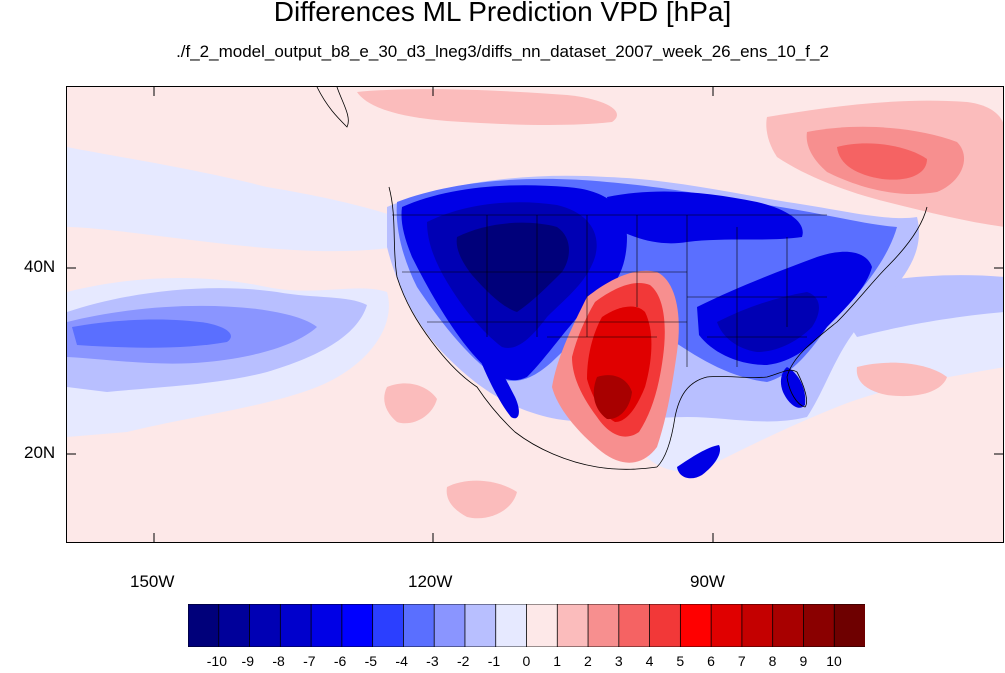 This screenshot has height=673, width=1005. I want to click on colorbar-tick-label: -9, so click(247, 661).